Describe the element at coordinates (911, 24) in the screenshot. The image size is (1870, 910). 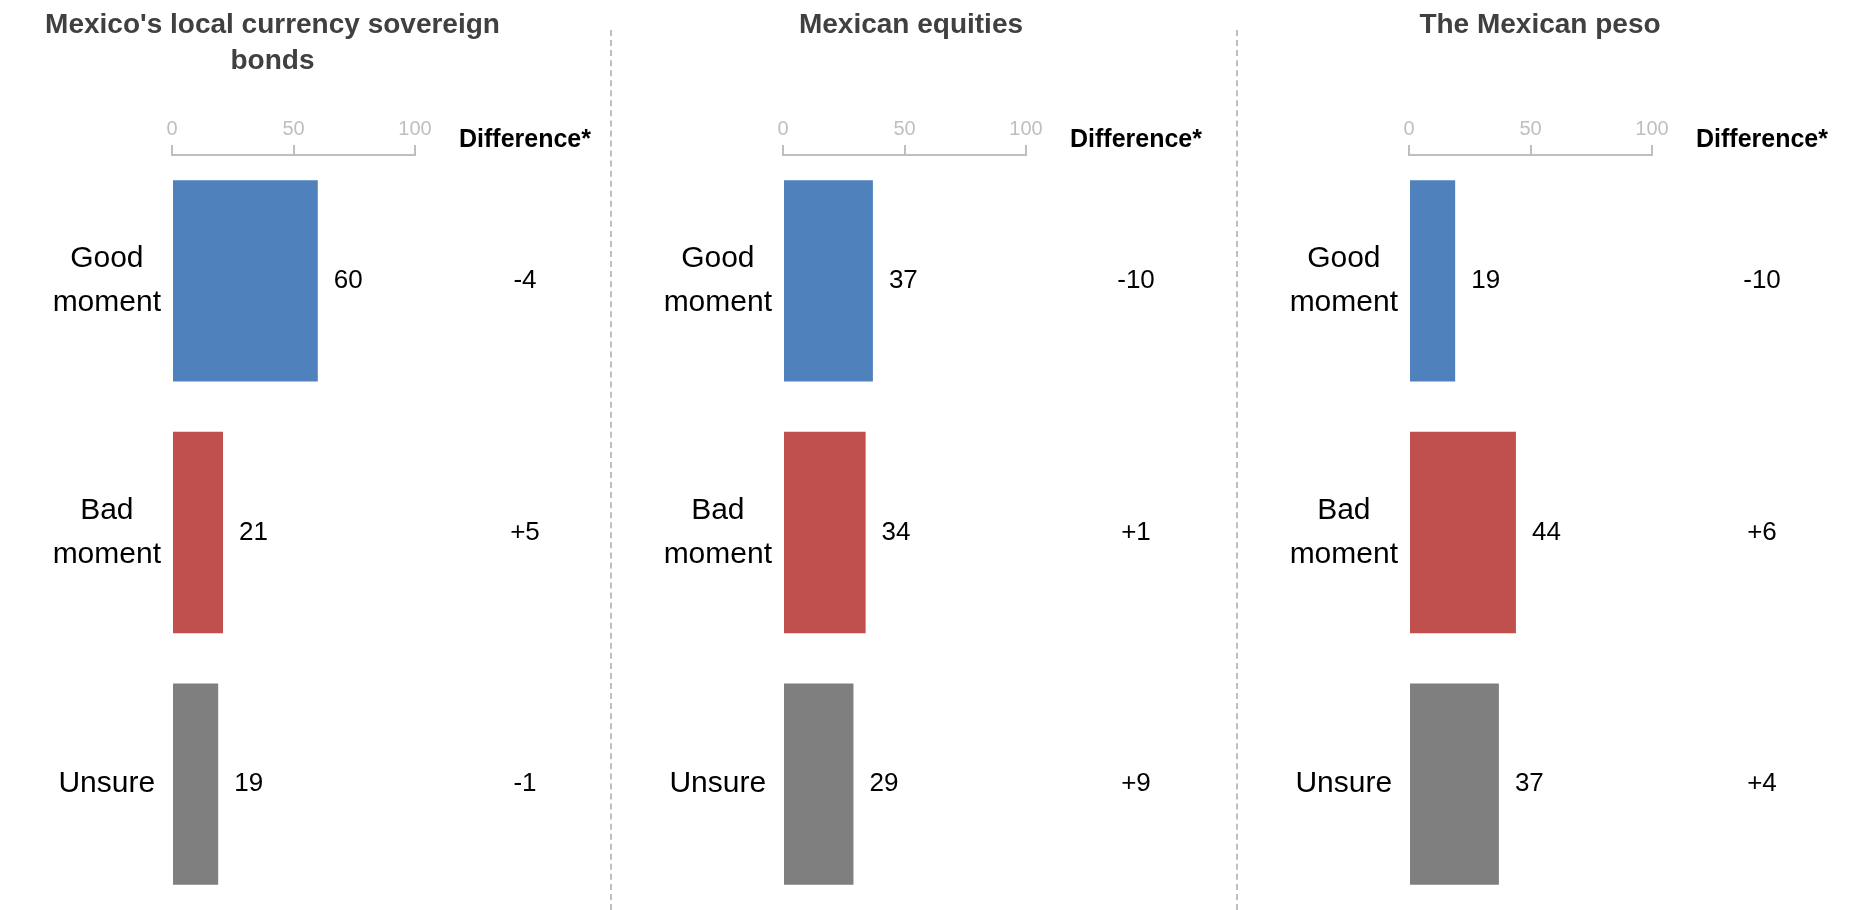
I see `chart-title: Mexican equities` at that location.